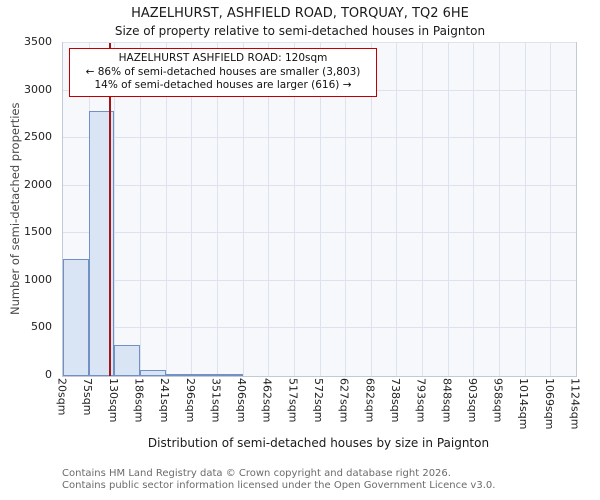 Image resolution: width=600 pixels, height=500 pixels. I want to click on x-tick-label: 1124sqm, so click(575, 404).